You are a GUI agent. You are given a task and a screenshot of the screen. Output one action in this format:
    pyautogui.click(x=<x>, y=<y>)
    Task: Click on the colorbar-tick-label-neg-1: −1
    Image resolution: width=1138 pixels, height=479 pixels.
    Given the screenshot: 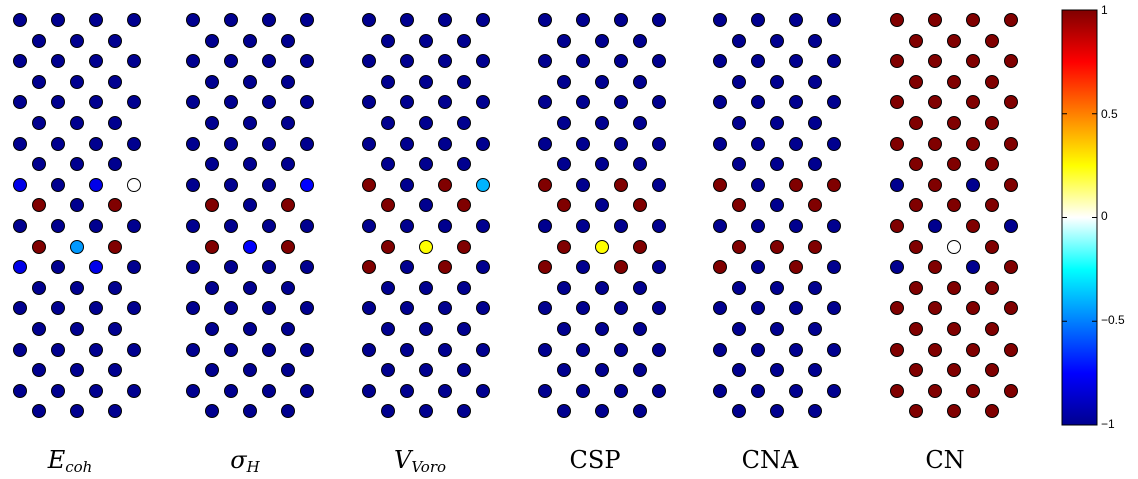 What is the action you would take?
    pyautogui.click(x=1108, y=424)
    